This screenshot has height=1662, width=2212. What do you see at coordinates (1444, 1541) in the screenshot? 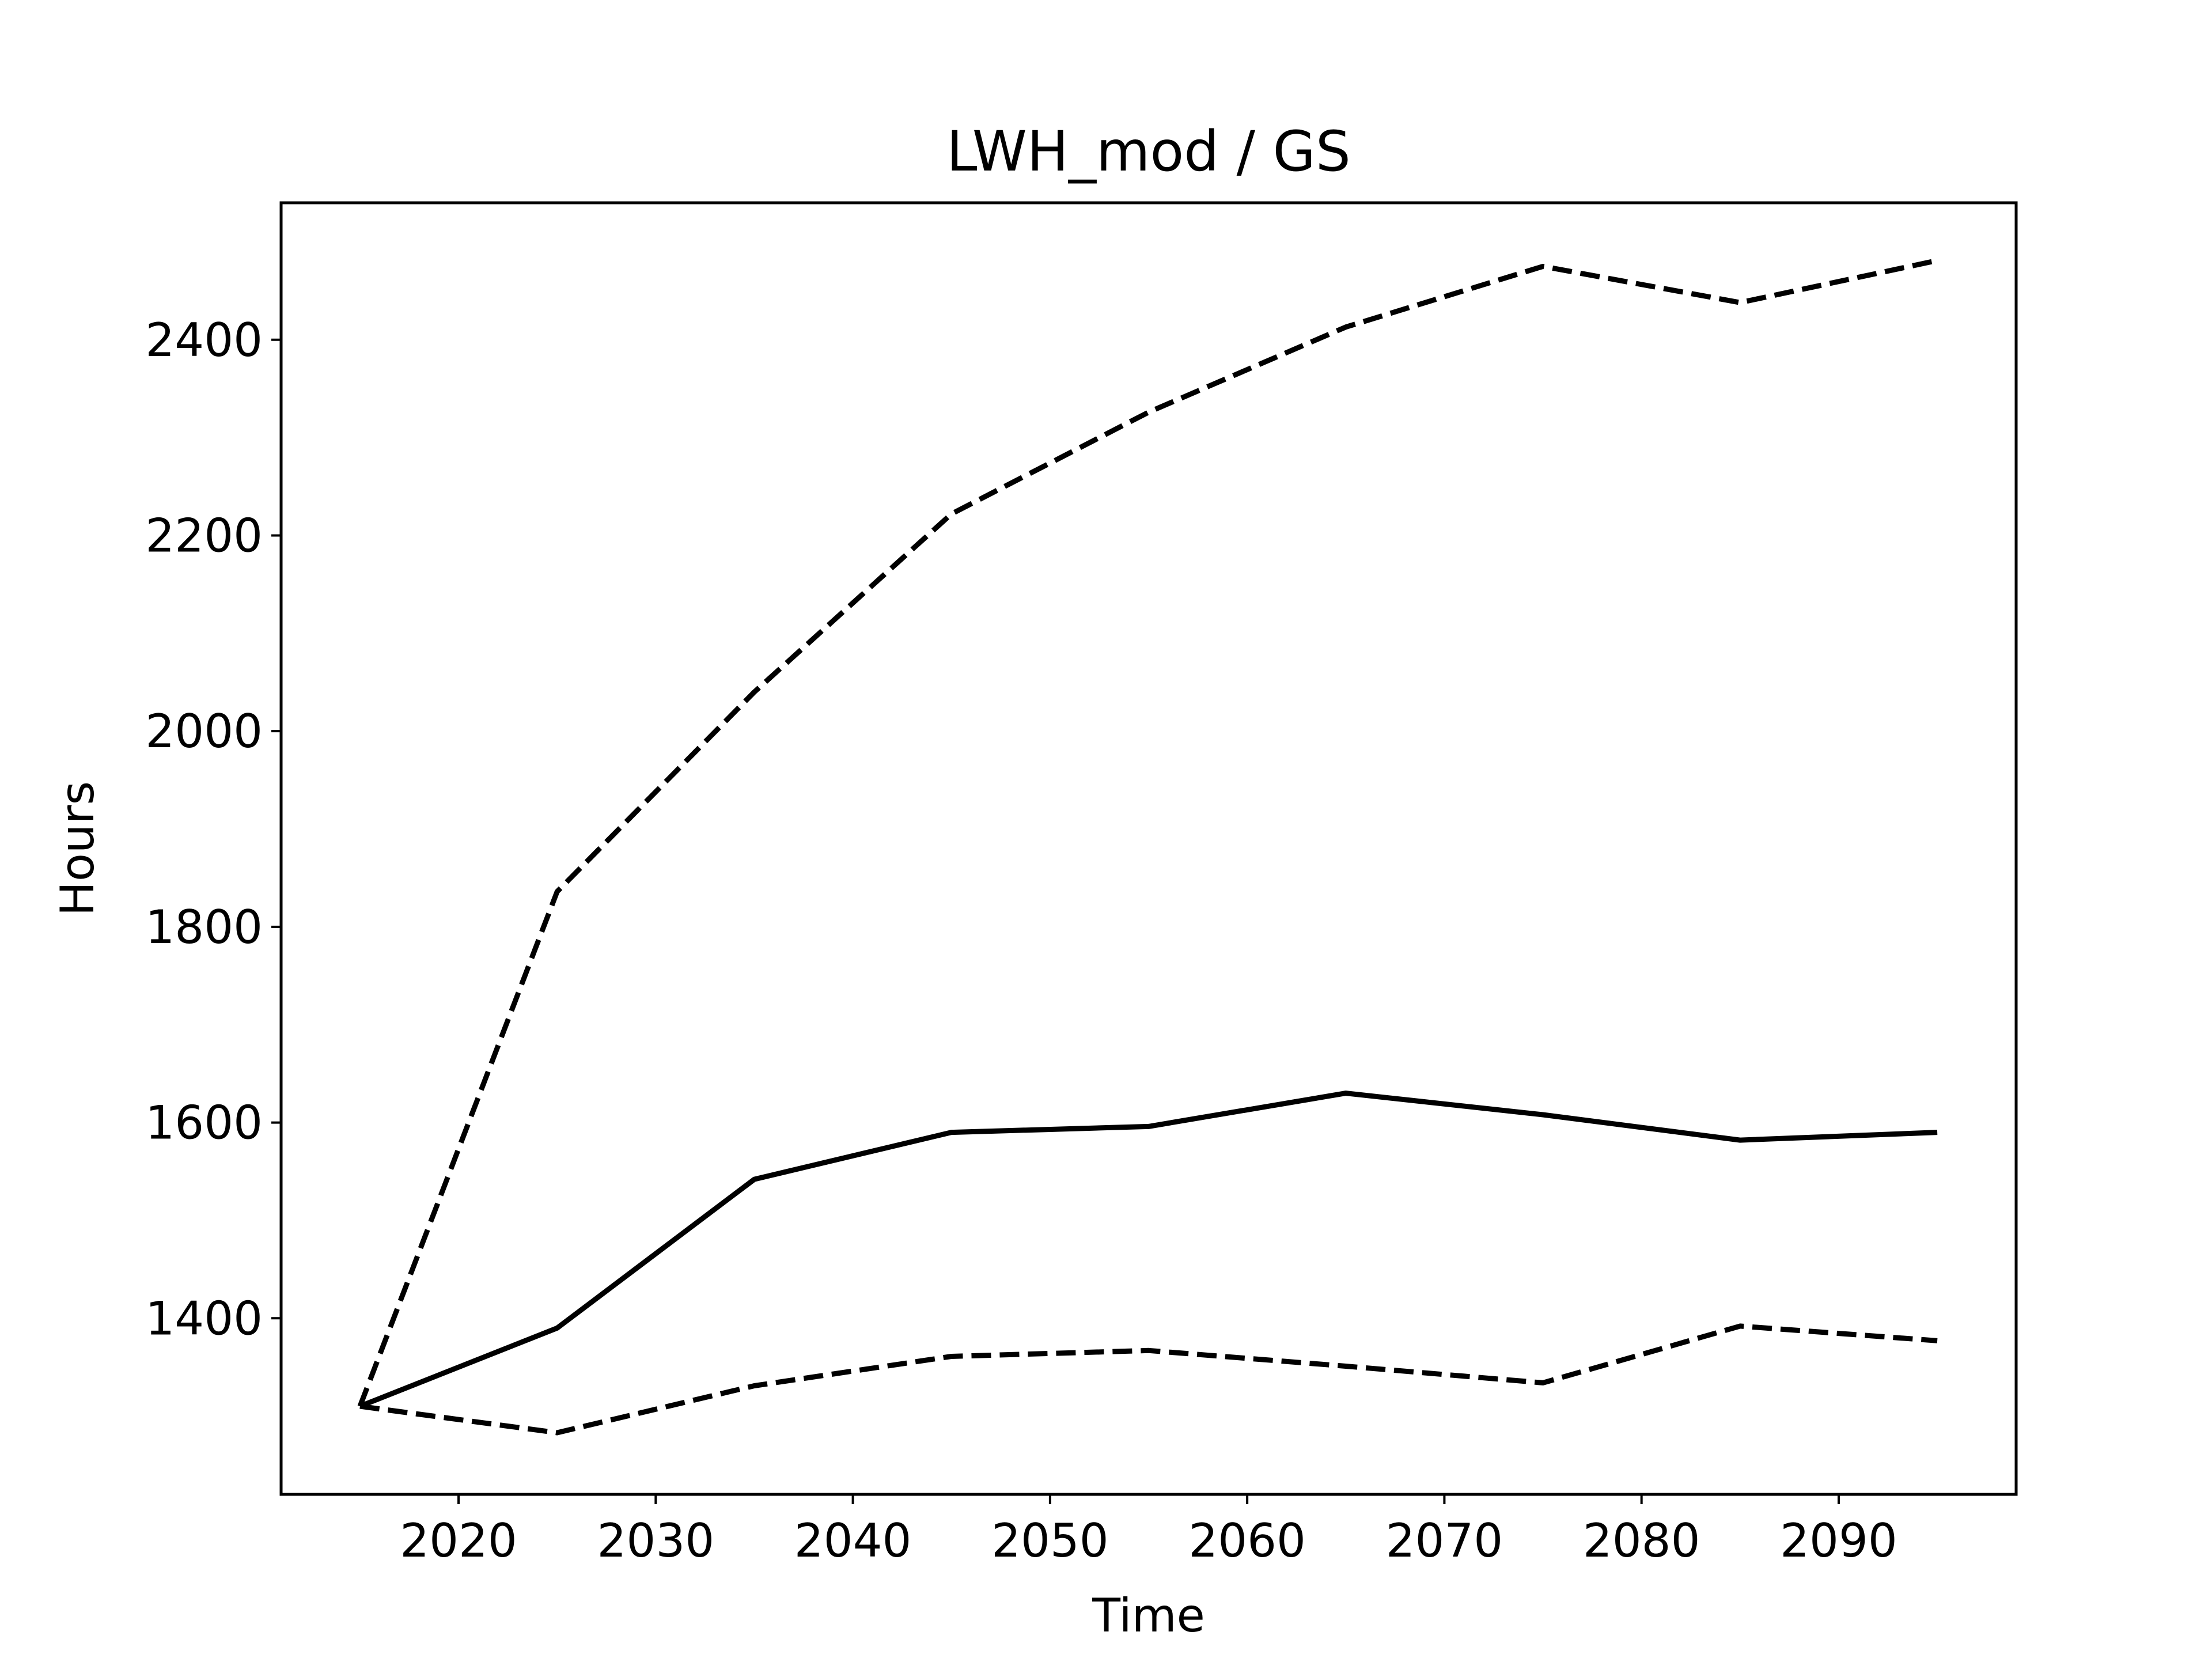
I see `x-tick-label: 2070` at bounding box center [1444, 1541].